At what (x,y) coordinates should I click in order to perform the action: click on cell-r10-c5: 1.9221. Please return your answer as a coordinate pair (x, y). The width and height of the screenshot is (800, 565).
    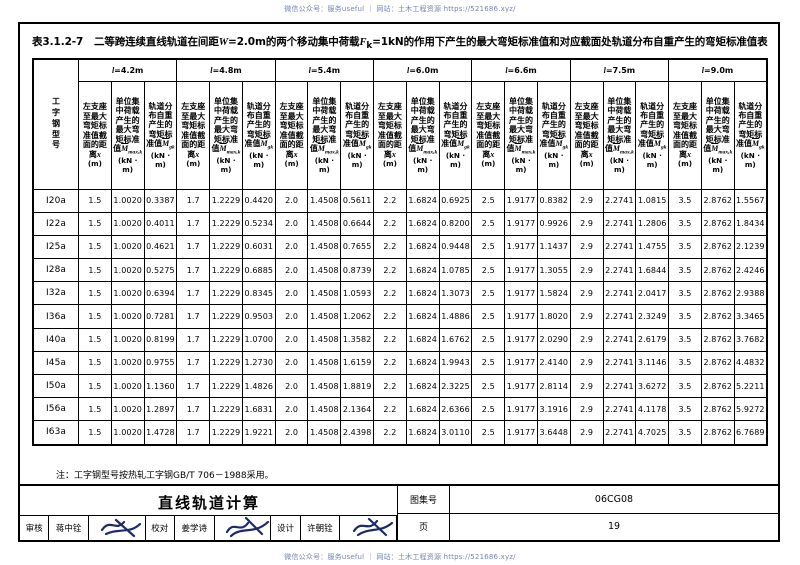
    Looking at the image, I should click on (258, 433).